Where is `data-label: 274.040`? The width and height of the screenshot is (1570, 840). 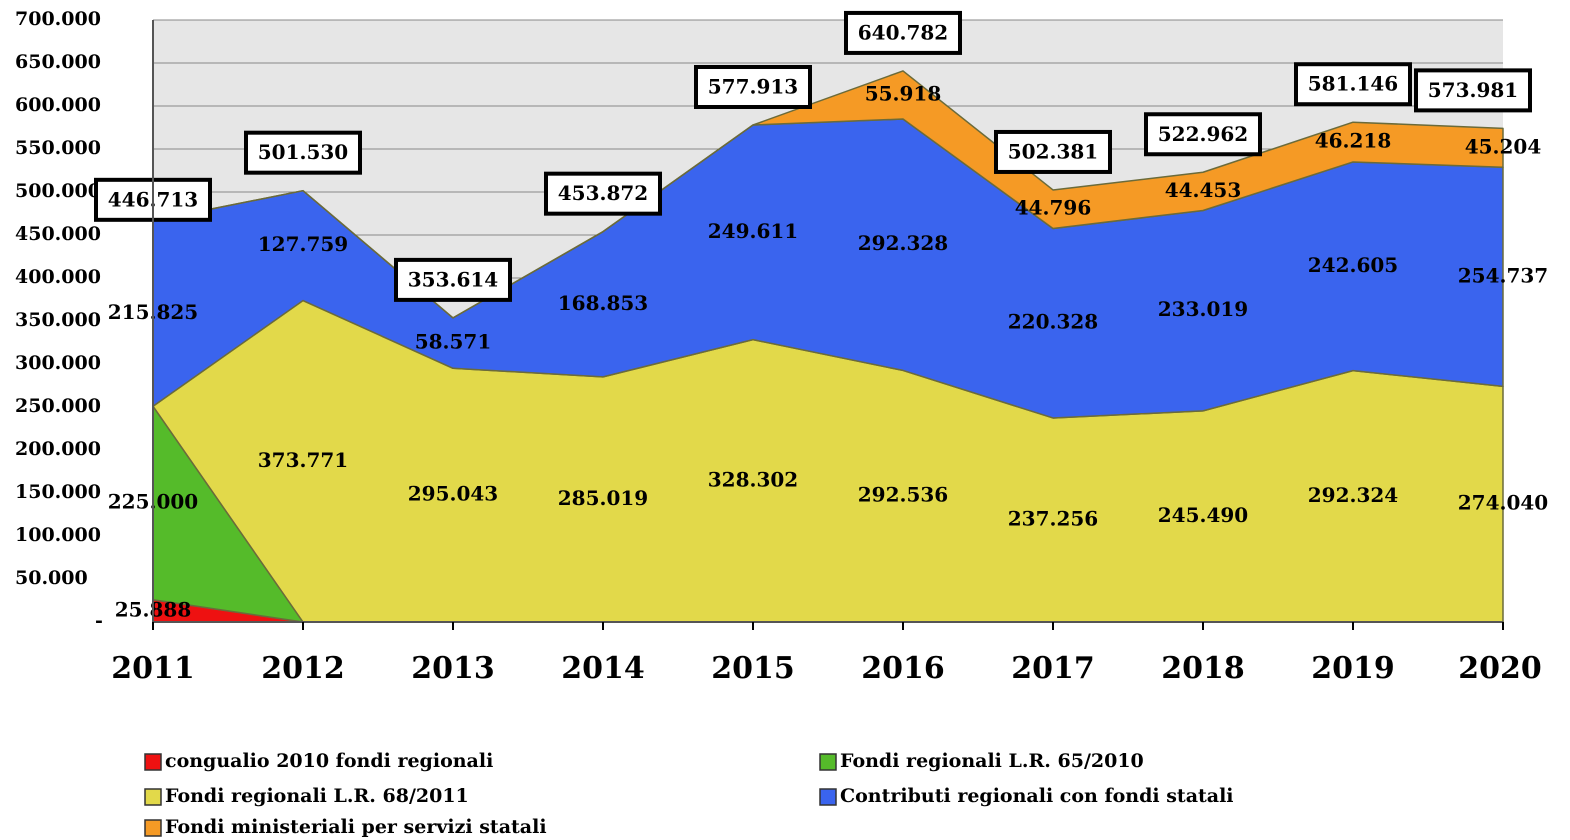 data-label: 274.040 is located at coordinates (1503, 503).